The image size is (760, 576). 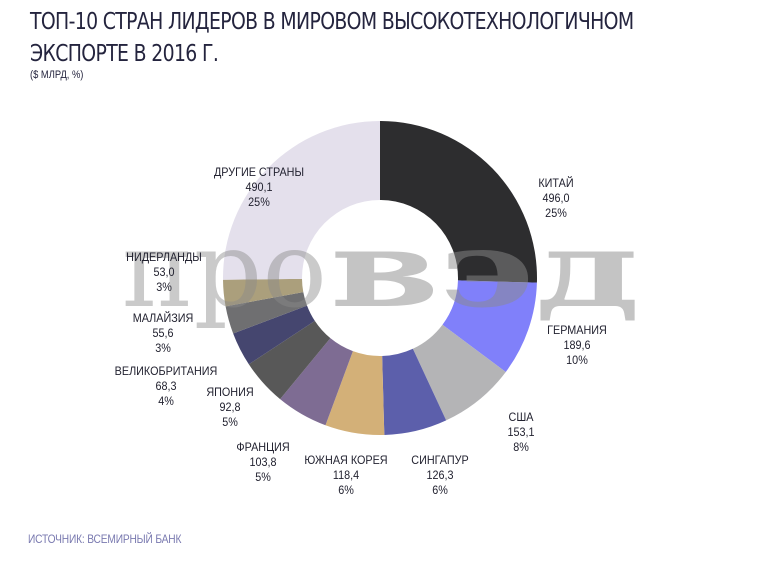 I want to click on slice-value: 118,4, so click(x=346, y=475).